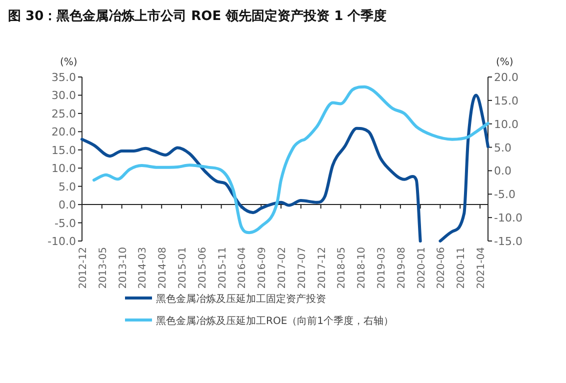 The image size is (566, 383). I want to click on y2-tick-label: 20.0, so click(506, 77).